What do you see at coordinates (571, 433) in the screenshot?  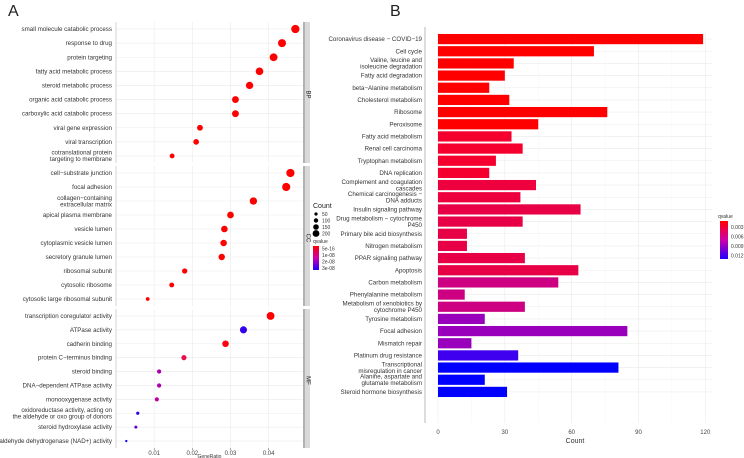 I see `x-tick-label: 60` at bounding box center [571, 433].